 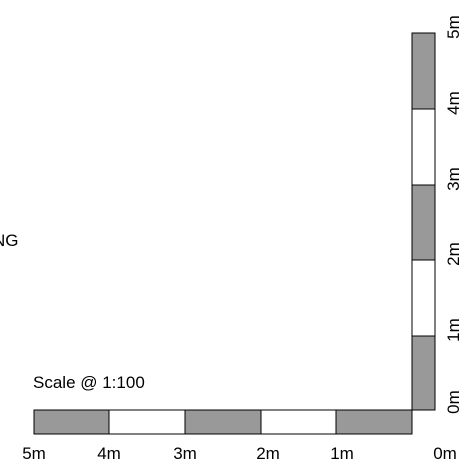 What do you see at coordinates (453, 254) in the screenshot?
I see `right-label-2m: 2m` at bounding box center [453, 254].